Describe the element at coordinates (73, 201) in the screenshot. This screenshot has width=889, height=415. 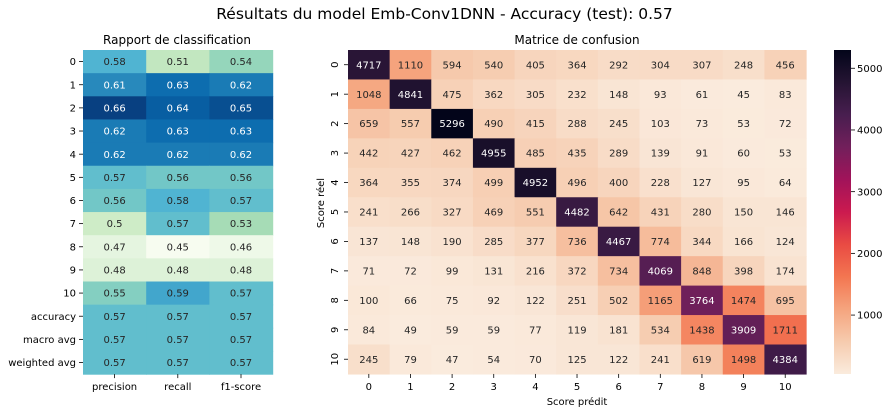
I see `report-ytick-label: 6` at that location.